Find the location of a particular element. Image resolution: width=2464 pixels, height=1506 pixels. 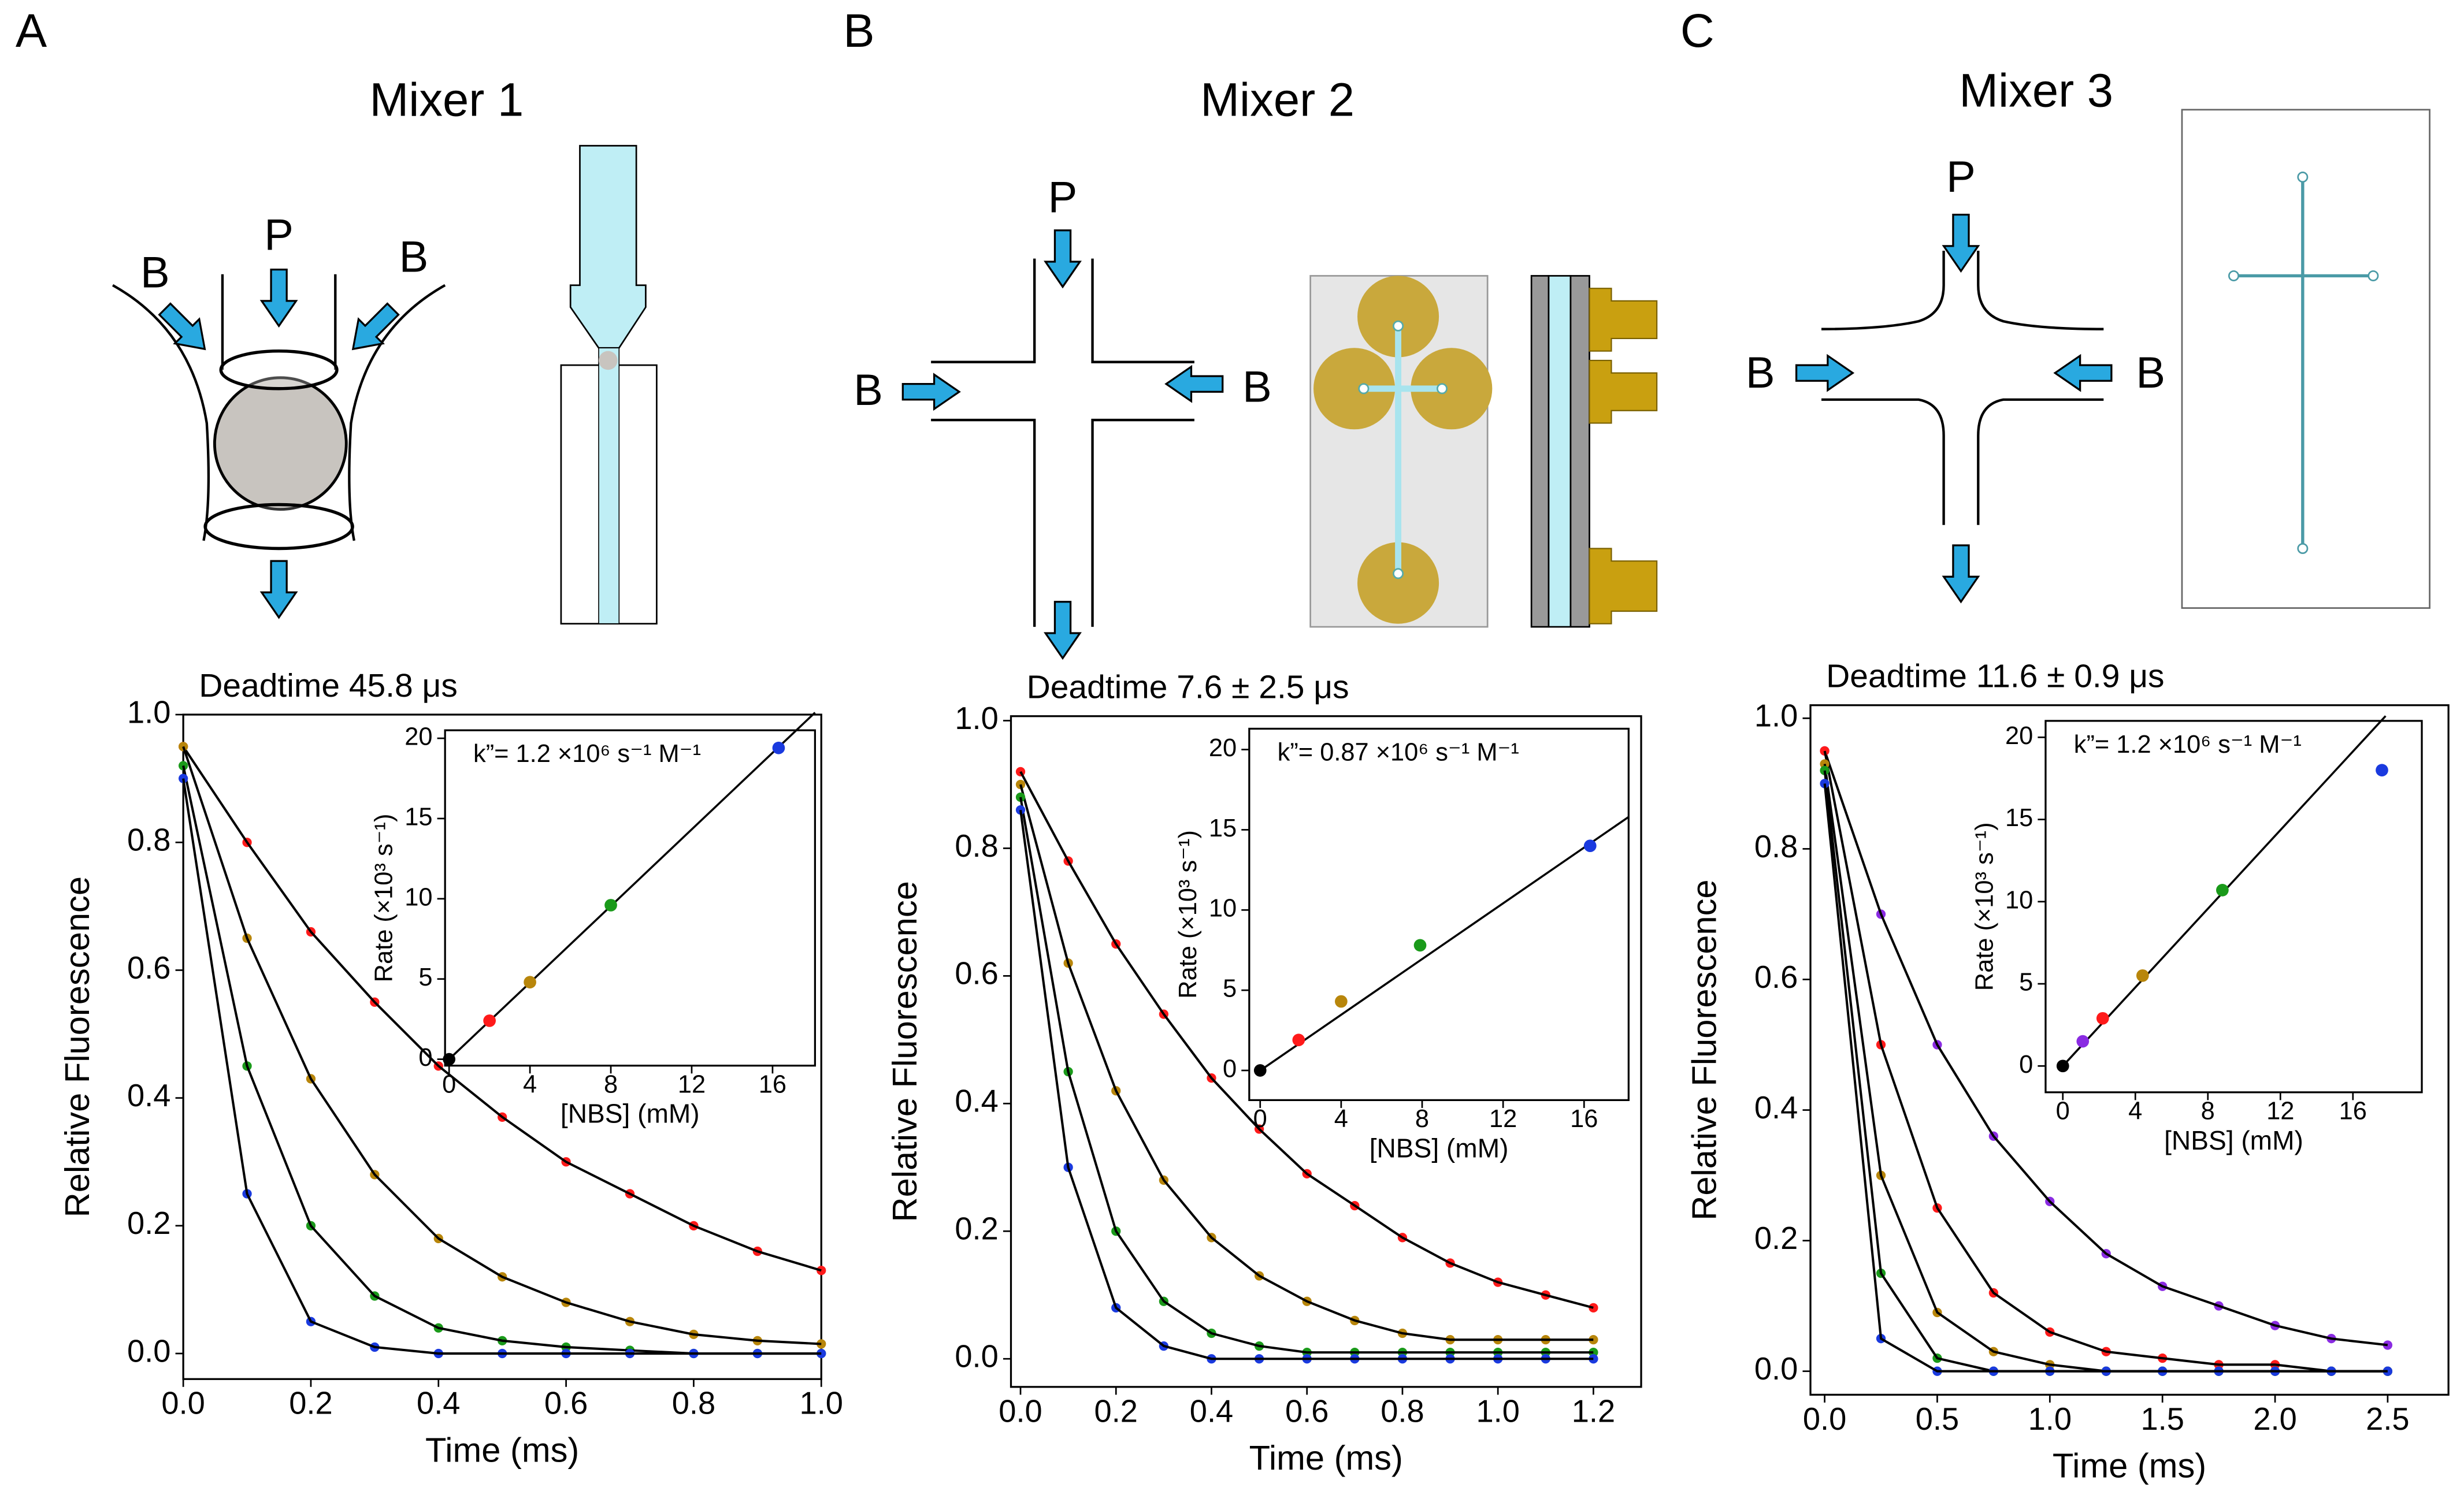

x-tick-label: 2.5 is located at coordinates (2387, 1419).